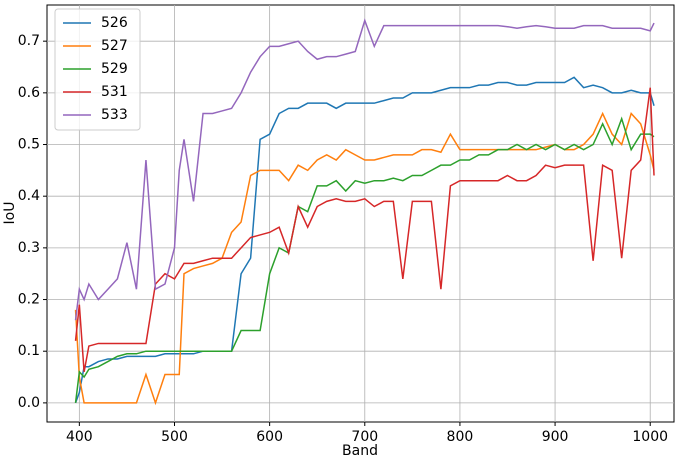  Describe the element at coordinates (79, 437) in the screenshot. I see `x-tick-label: 400` at that location.